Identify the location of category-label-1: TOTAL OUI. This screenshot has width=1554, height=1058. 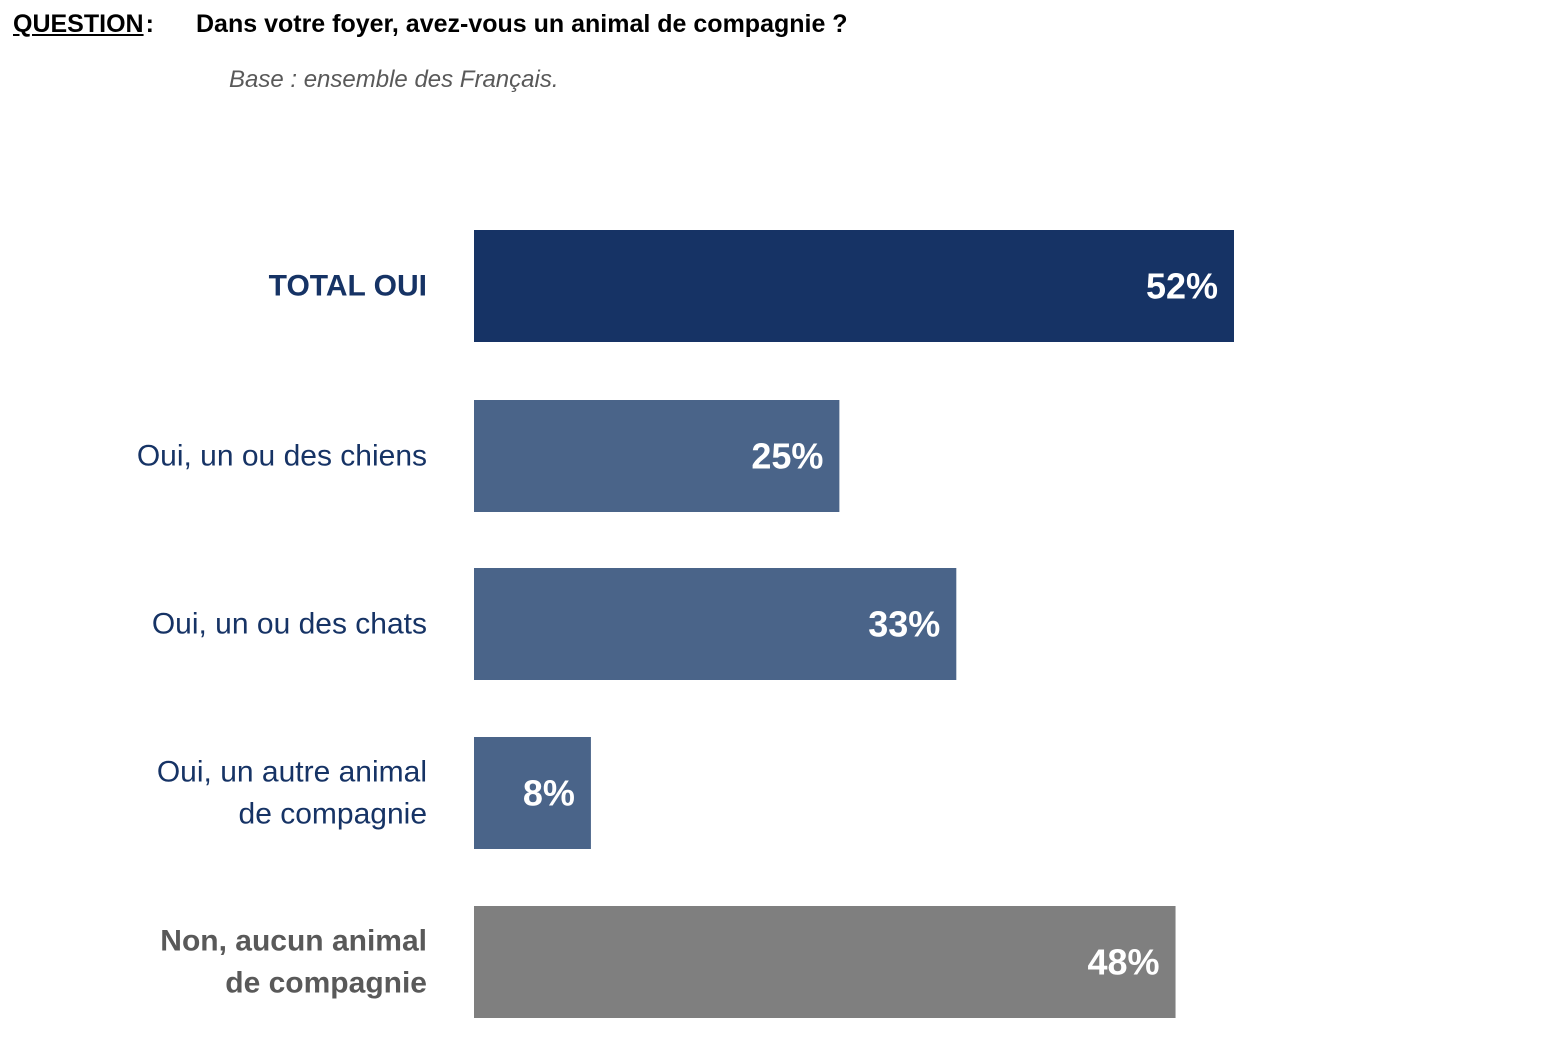
(348, 286).